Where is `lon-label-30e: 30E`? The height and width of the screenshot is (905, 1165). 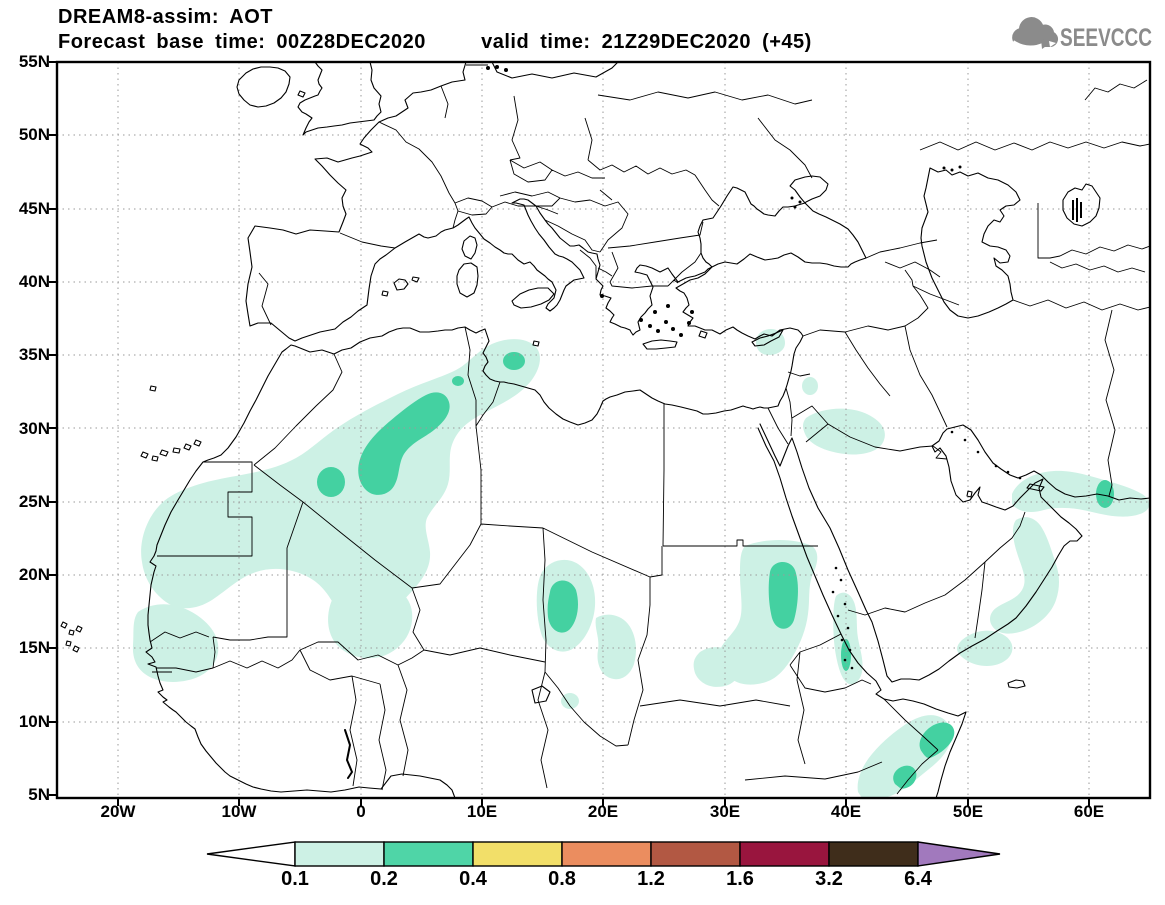 lon-label-30e: 30E is located at coordinates (725, 811).